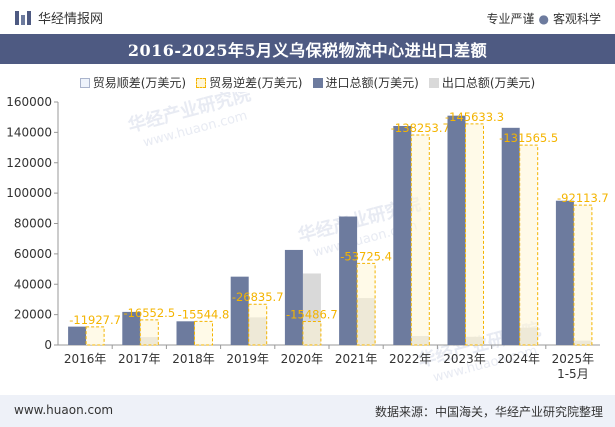 The width and height of the screenshot is (615, 427). I want to click on legend-item-import: 进口总额(万美元), so click(365, 82).